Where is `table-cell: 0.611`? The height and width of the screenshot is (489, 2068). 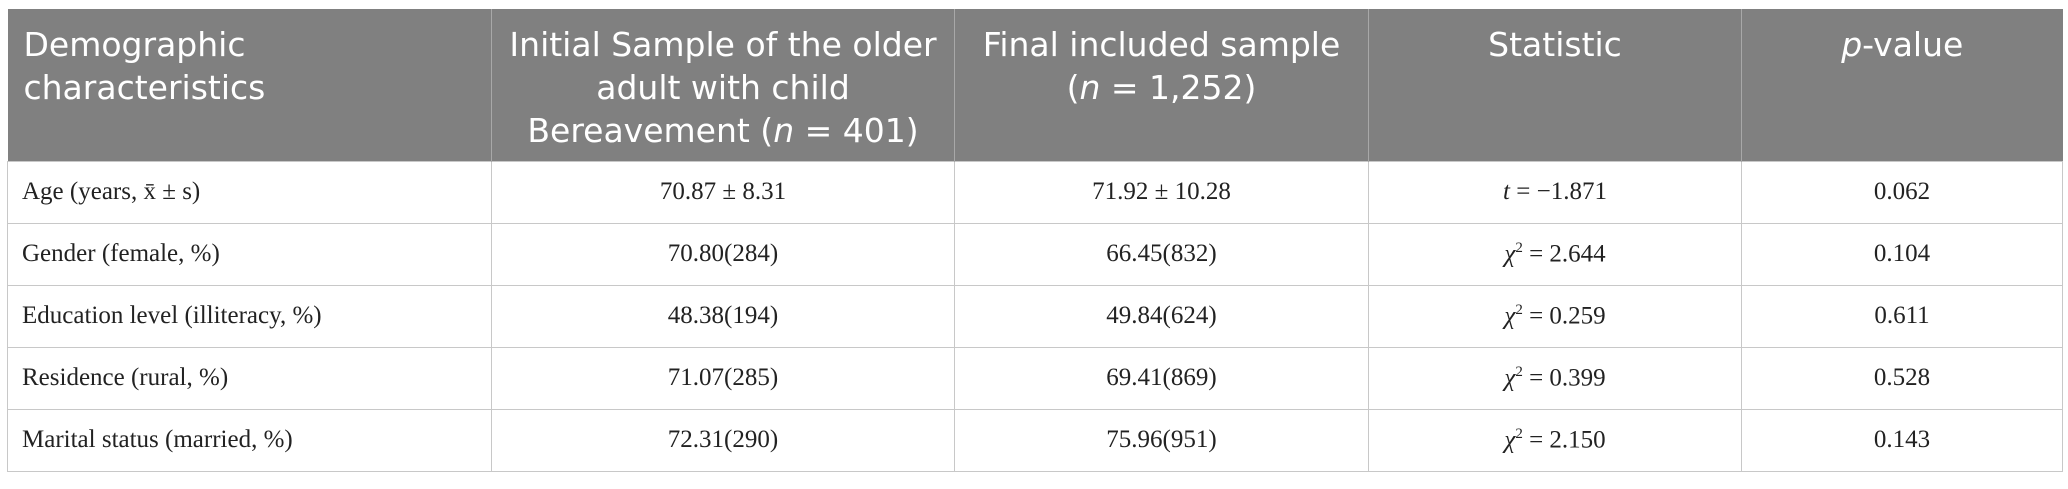 table-cell: 0.611 is located at coordinates (1902, 316).